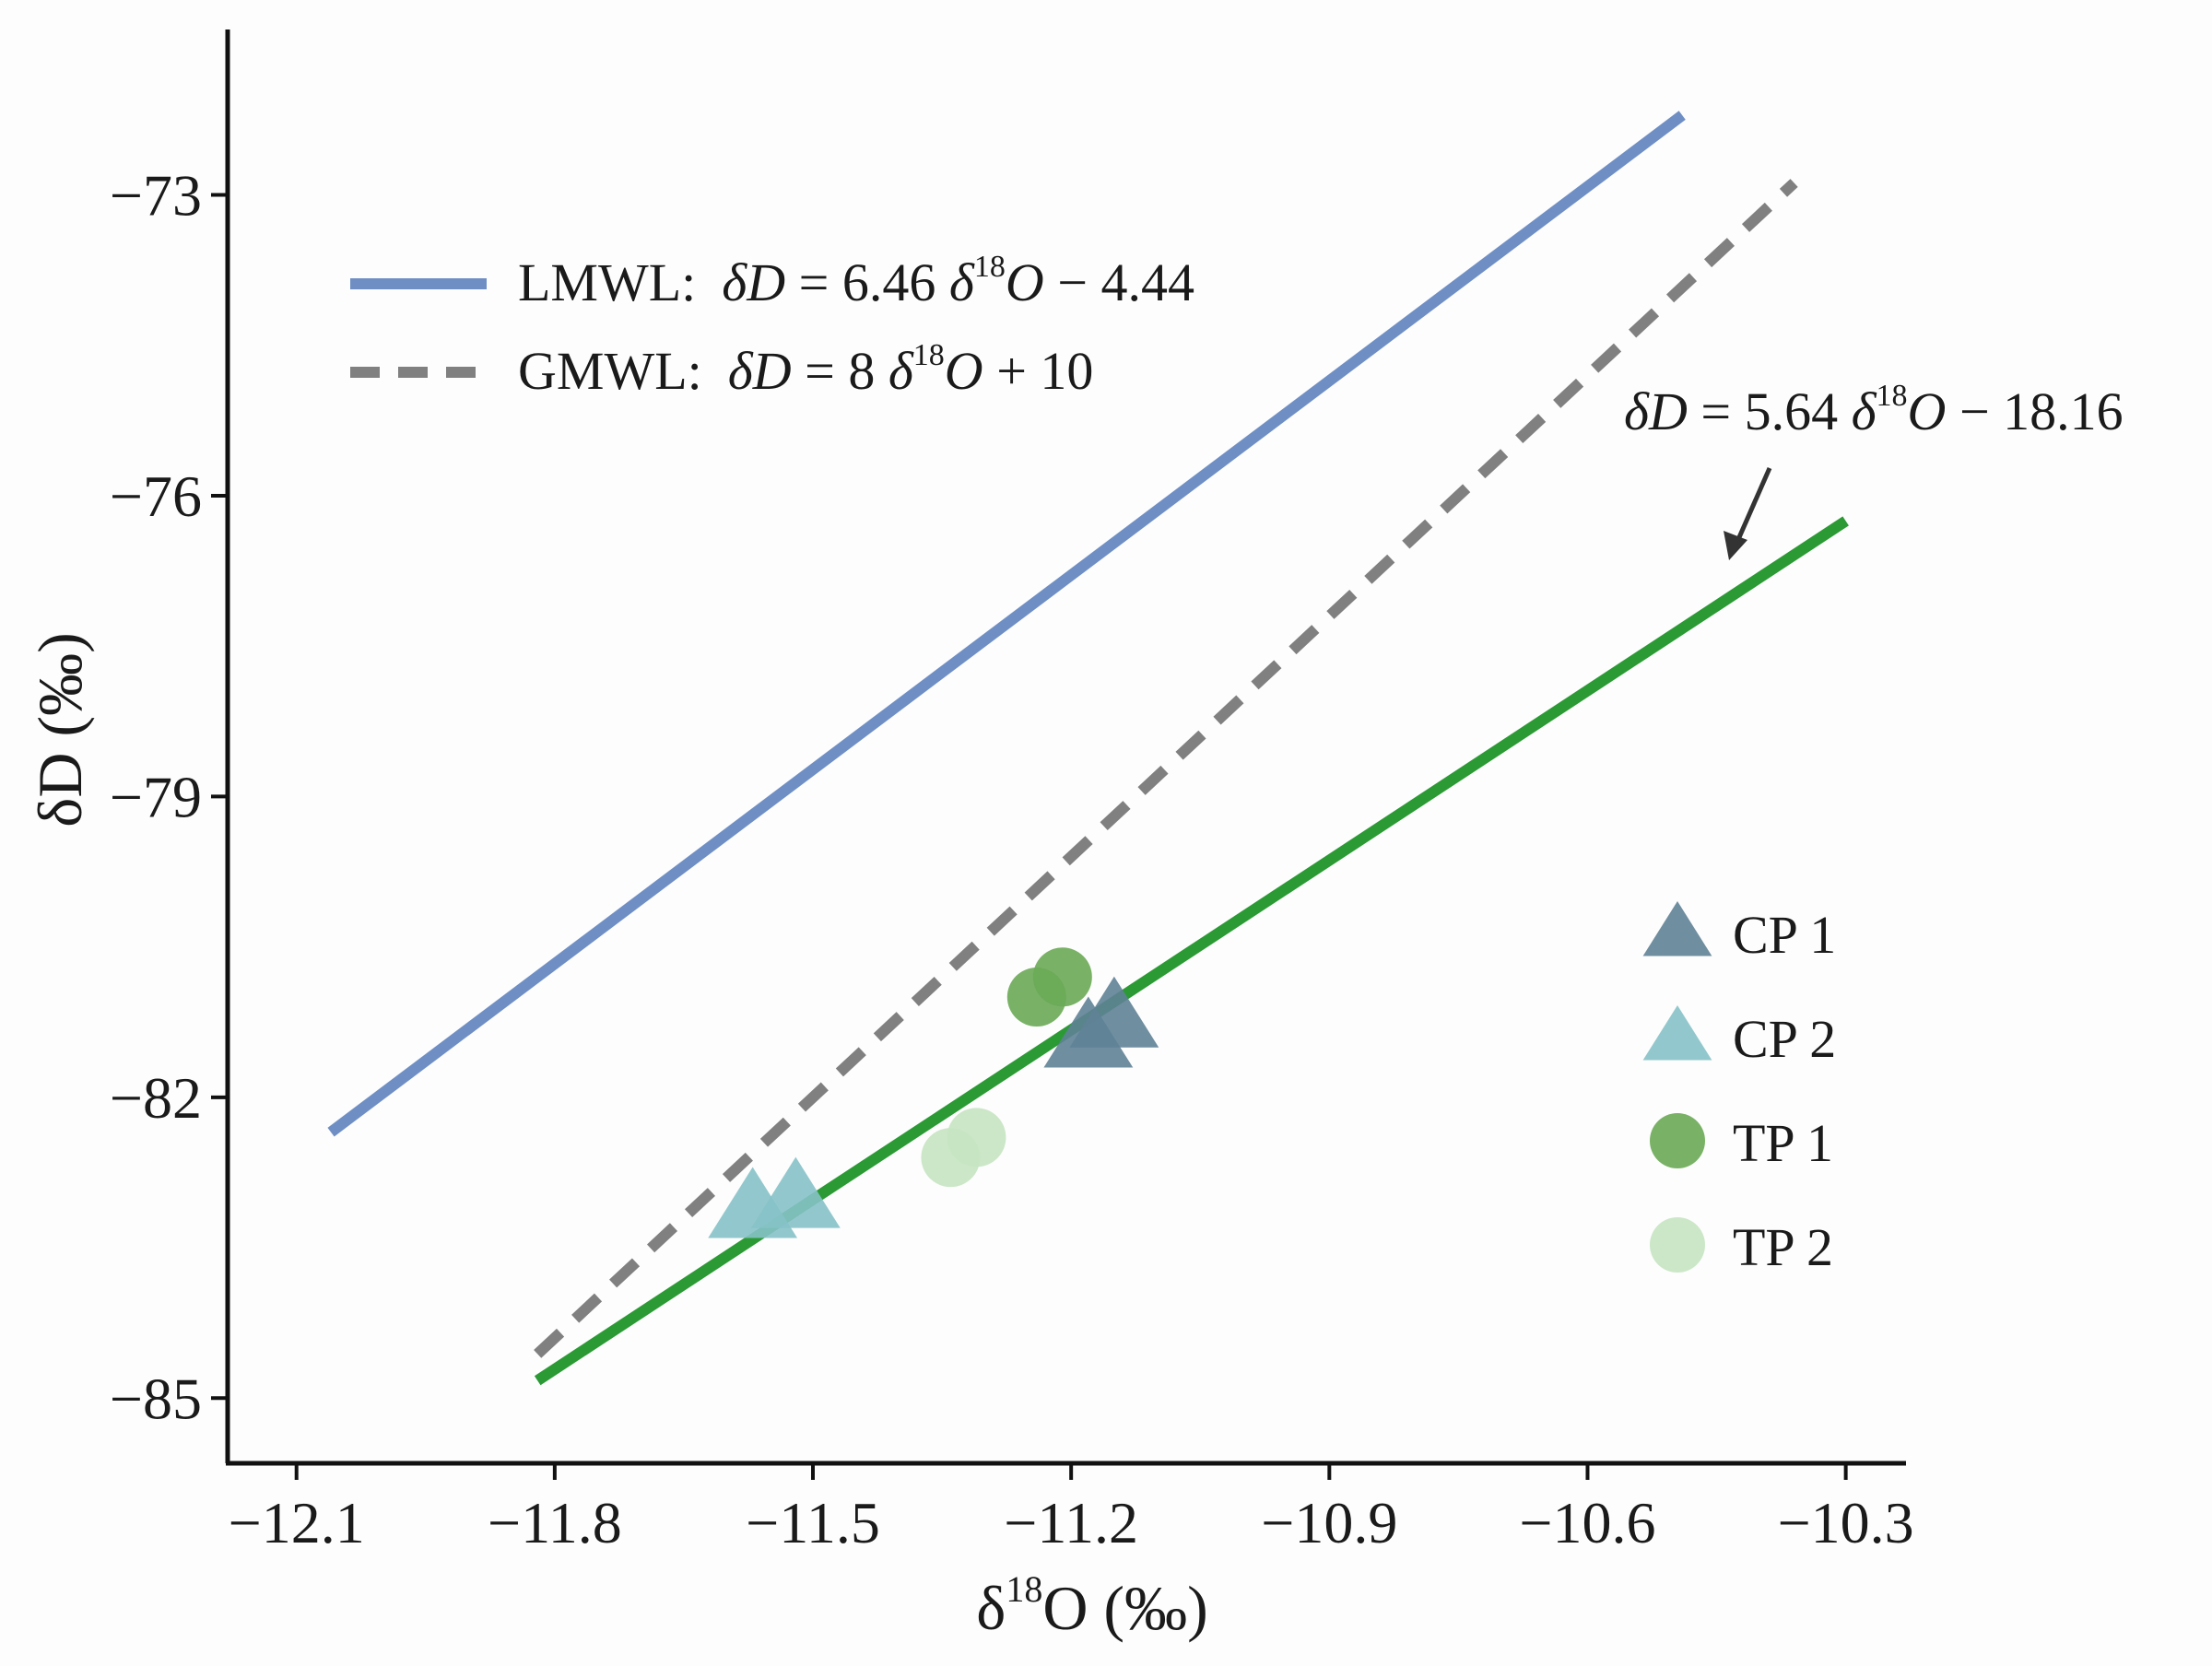 Image resolution: width=2212 pixels, height=1666 pixels. What do you see at coordinates (1783, 1247) in the screenshot?
I see `legend-label-tp-2: TP 2` at bounding box center [1783, 1247].